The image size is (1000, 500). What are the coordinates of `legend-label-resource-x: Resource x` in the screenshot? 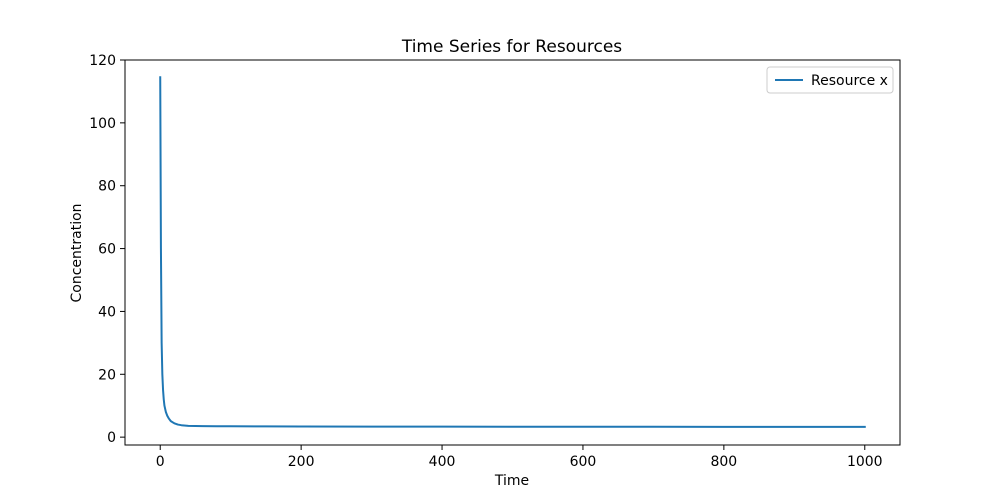 It's located at (849, 81).